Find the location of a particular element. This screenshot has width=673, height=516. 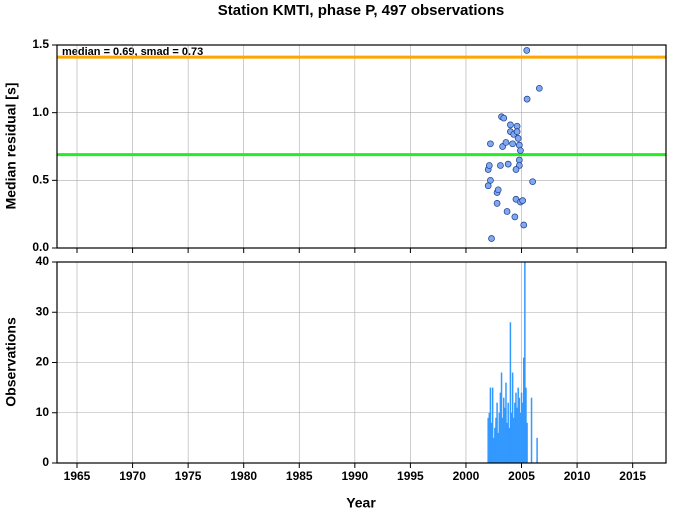

y-axis-label: Observations is located at coordinates (11, 362).